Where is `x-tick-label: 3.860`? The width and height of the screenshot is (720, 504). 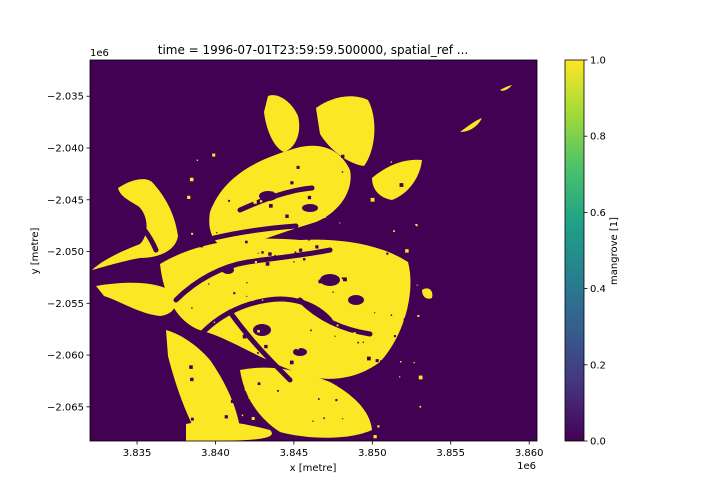
x-tick-label: 3.860 is located at coordinates (529, 453).